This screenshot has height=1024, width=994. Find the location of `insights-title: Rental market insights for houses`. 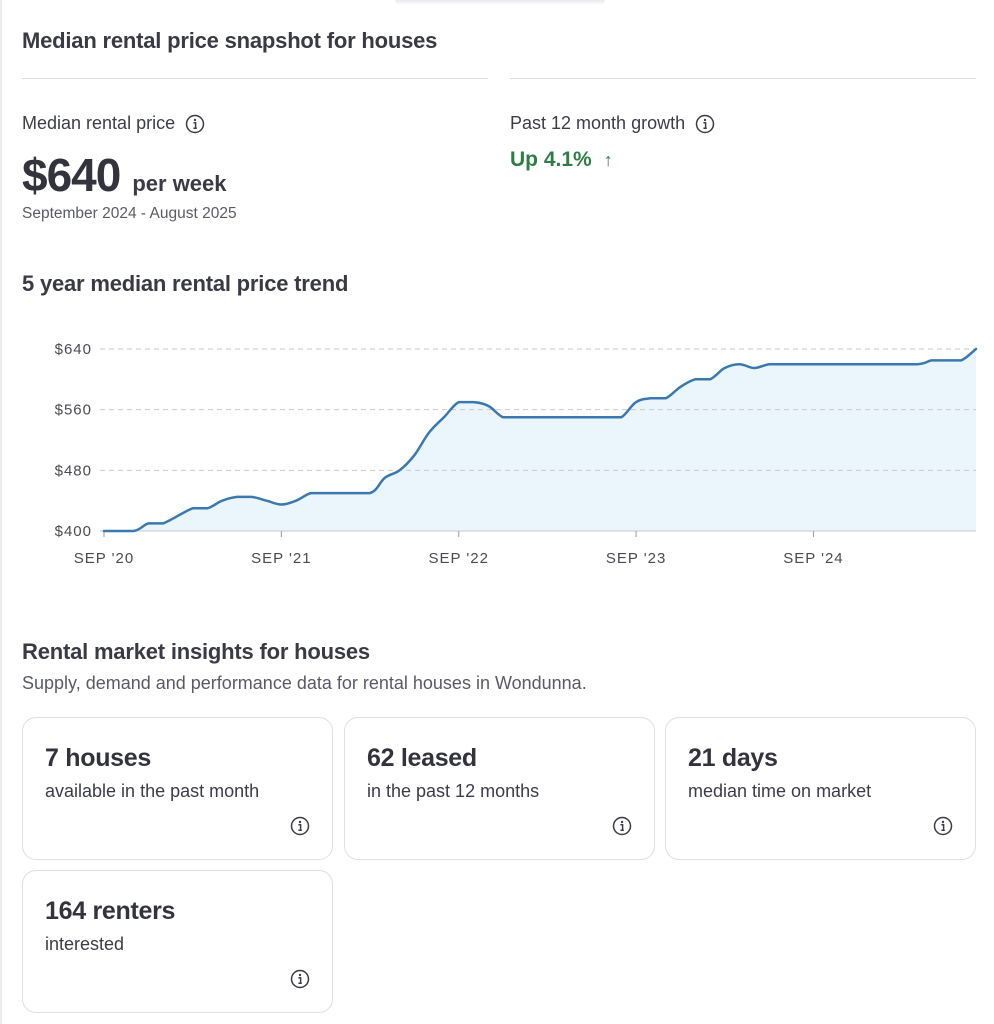

insights-title: Rental market insights for houses is located at coordinates (196, 651).